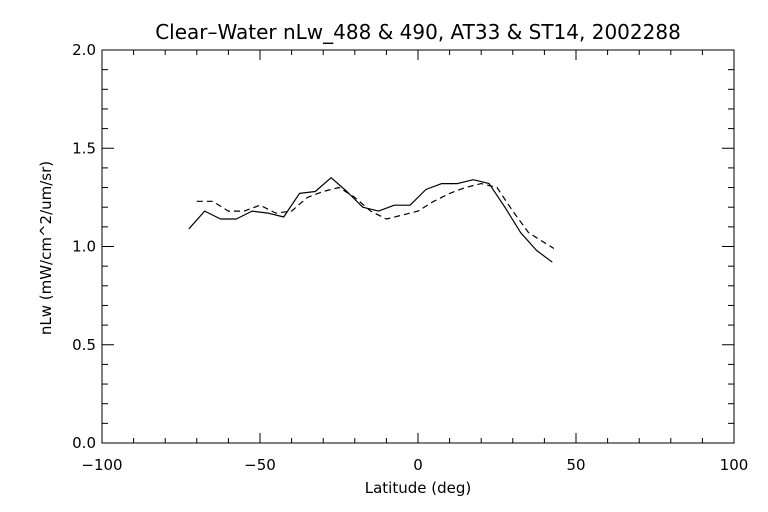 The image size is (768, 512). Describe the element at coordinates (101, 465) in the screenshot. I see `x-tick-label: −100` at that location.